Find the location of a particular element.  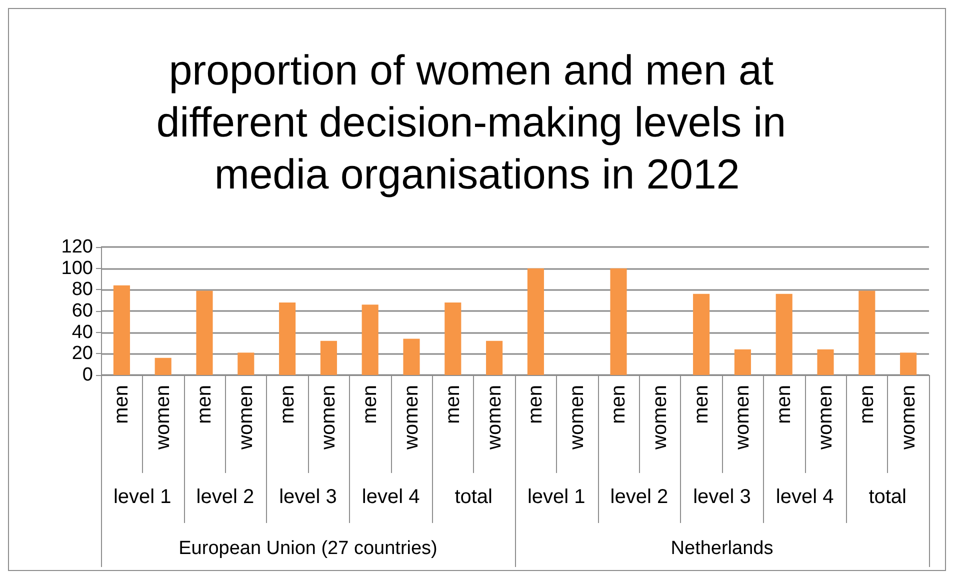

text: Netherlands is located at coordinates (722, 548).